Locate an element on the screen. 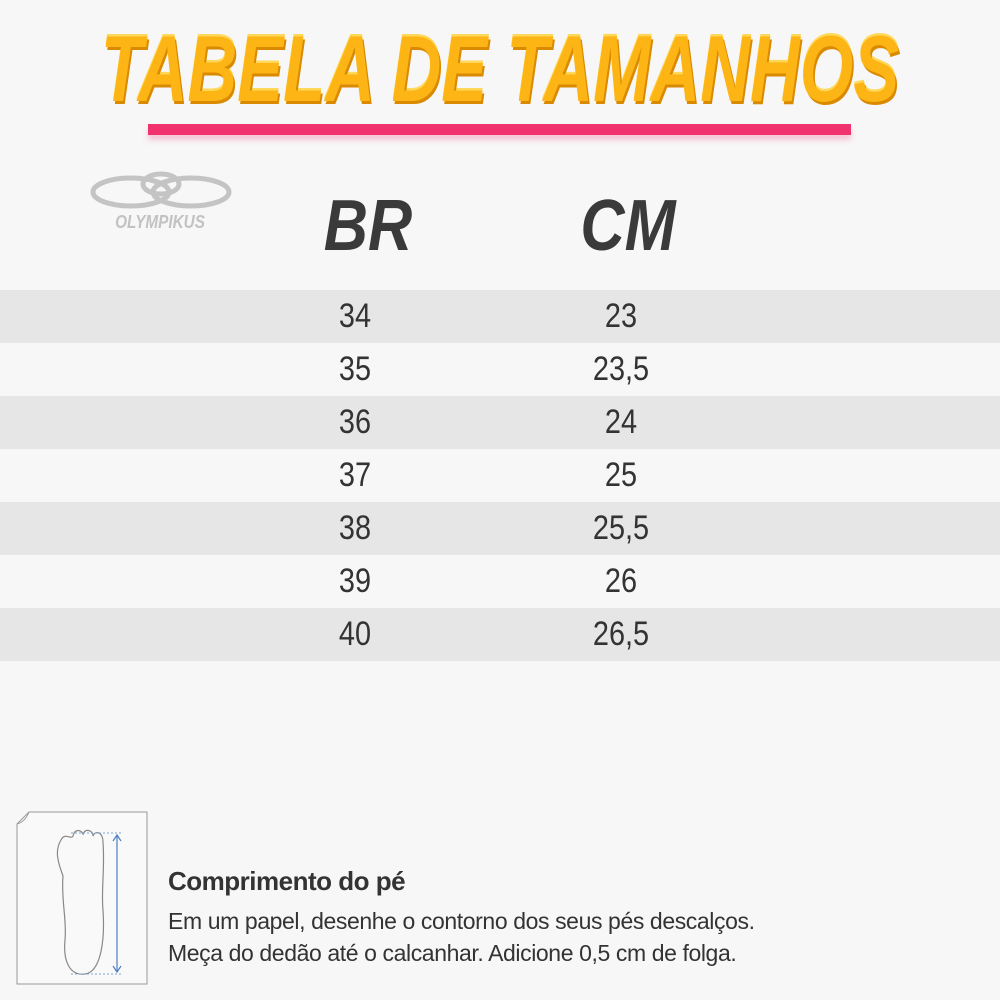  cm-size: 25 is located at coordinates (621, 475).